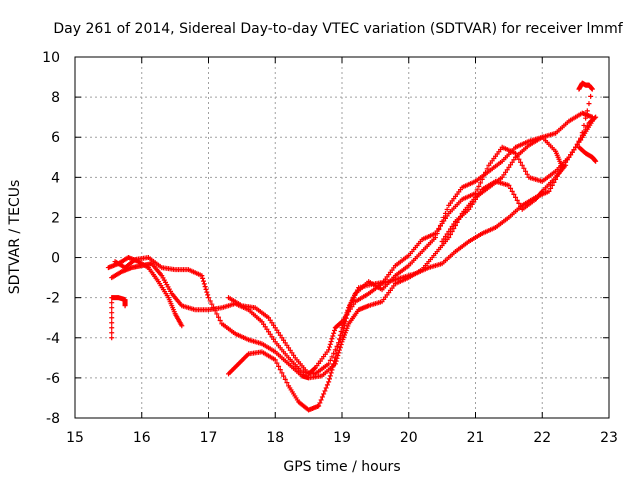 The width and height of the screenshot is (640, 480). Describe the element at coordinates (341, 467) in the screenshot. I see `x-axis-label: GPS time / hours` at that location.